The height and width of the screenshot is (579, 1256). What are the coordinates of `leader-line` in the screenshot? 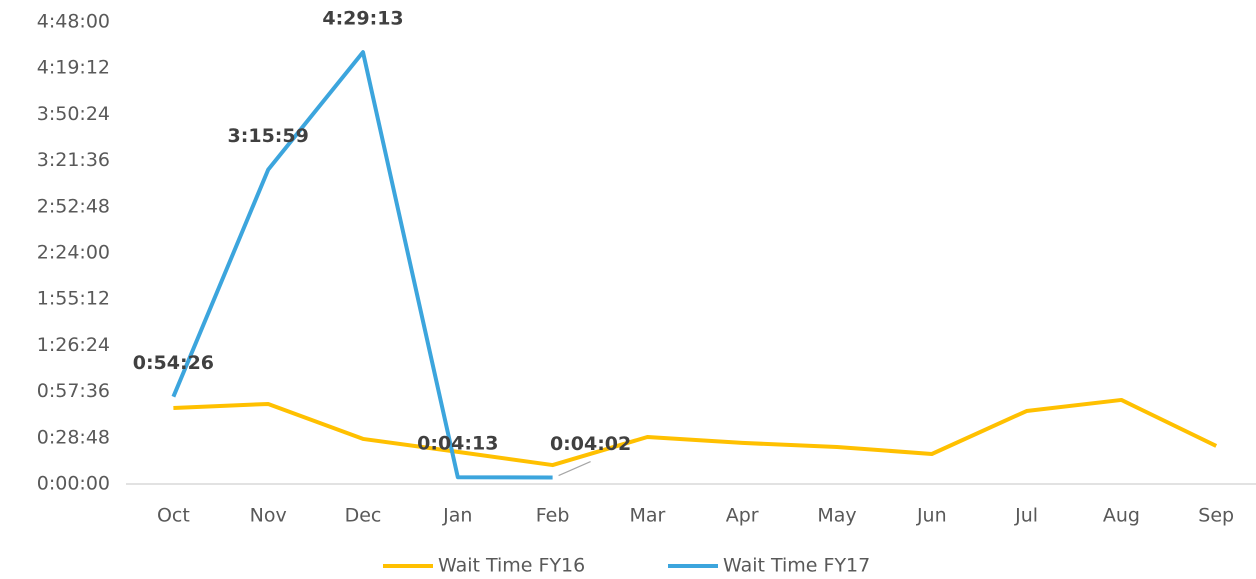 It's located at (574, 468).